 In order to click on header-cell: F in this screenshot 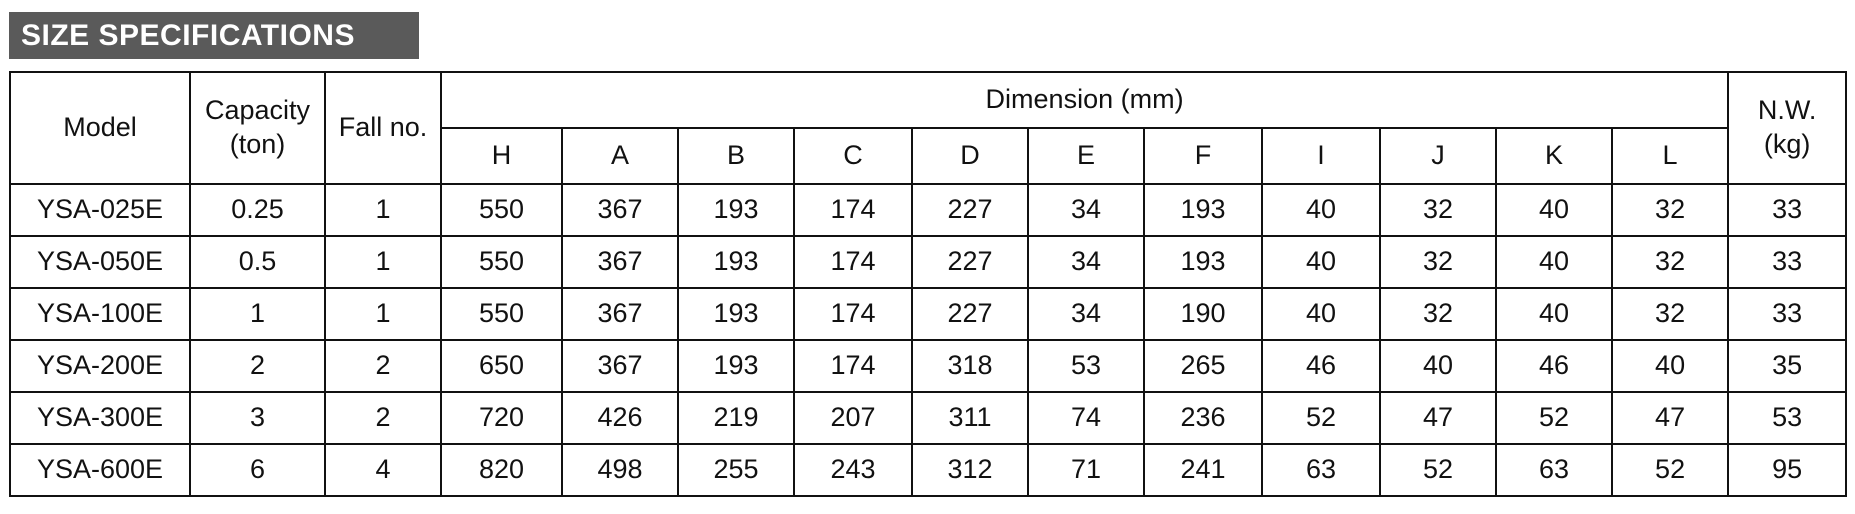, I will do `click(1203, 156)`.